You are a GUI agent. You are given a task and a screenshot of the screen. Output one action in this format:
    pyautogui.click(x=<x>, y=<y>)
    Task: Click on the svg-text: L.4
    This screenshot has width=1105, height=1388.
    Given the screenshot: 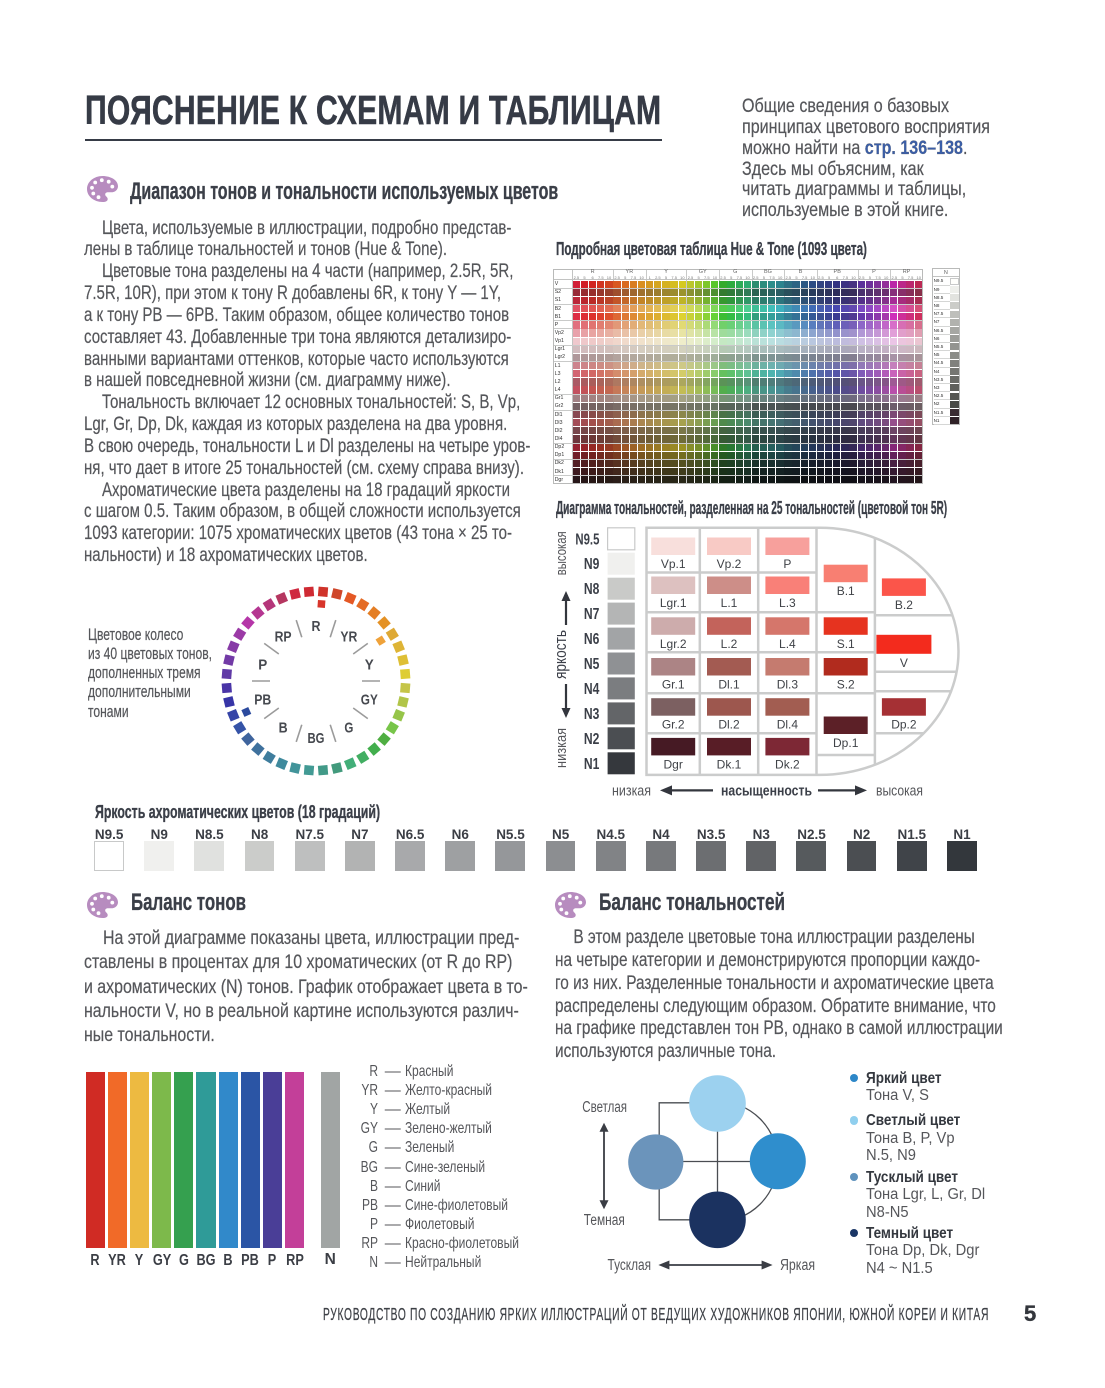 What is the action you would take?
    pyautogui.click(x=787, y=644)
    